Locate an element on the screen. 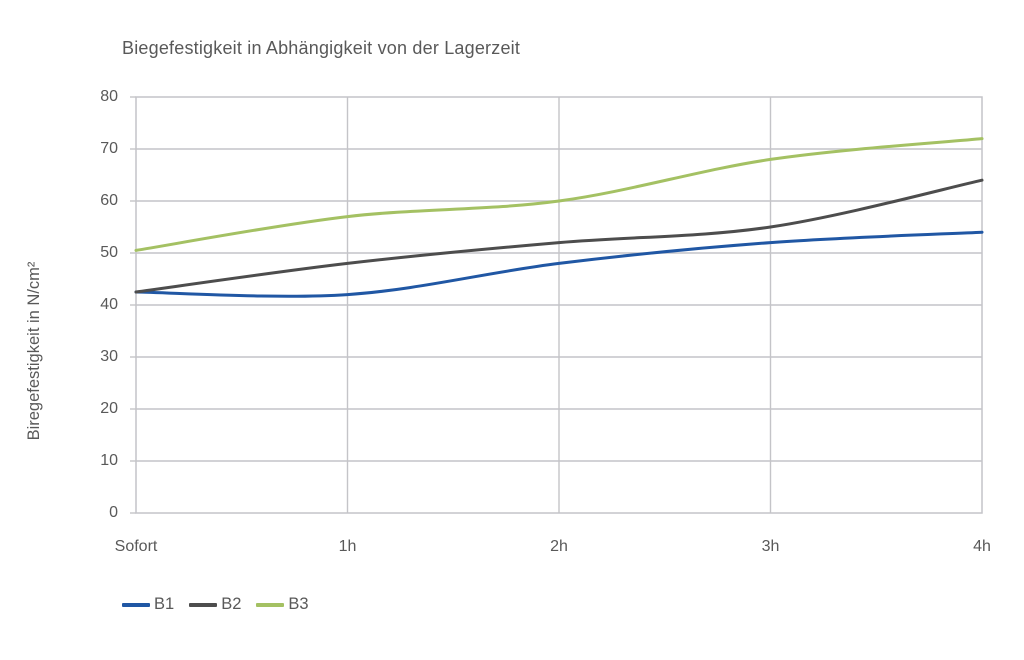  x-tick-label-4h: 4h is located at coordinates (982, 546).